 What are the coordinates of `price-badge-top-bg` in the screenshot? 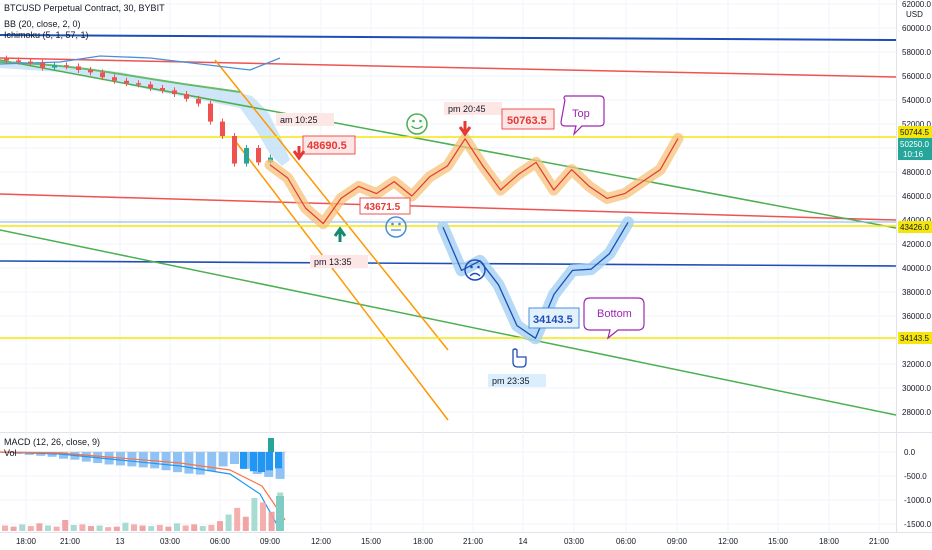 It's located at (915, 132).